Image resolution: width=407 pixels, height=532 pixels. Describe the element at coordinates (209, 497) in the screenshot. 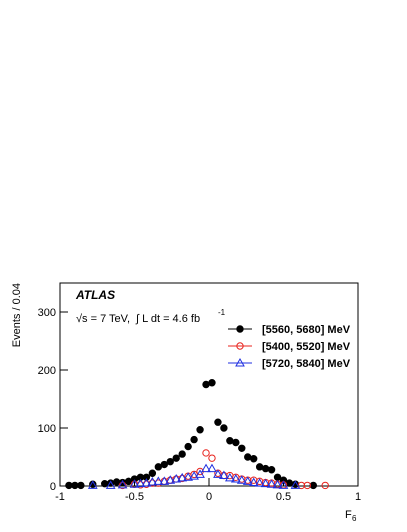

I see `x-tick-label: 0` at that location.